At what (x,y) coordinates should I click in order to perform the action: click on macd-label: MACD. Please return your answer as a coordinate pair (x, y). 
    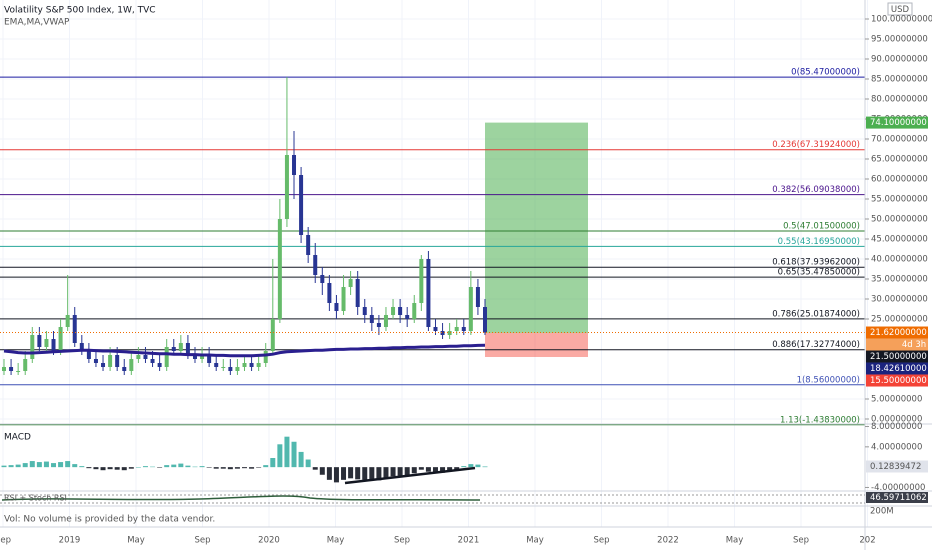
    Looking at the image, I should click on (17, 438).